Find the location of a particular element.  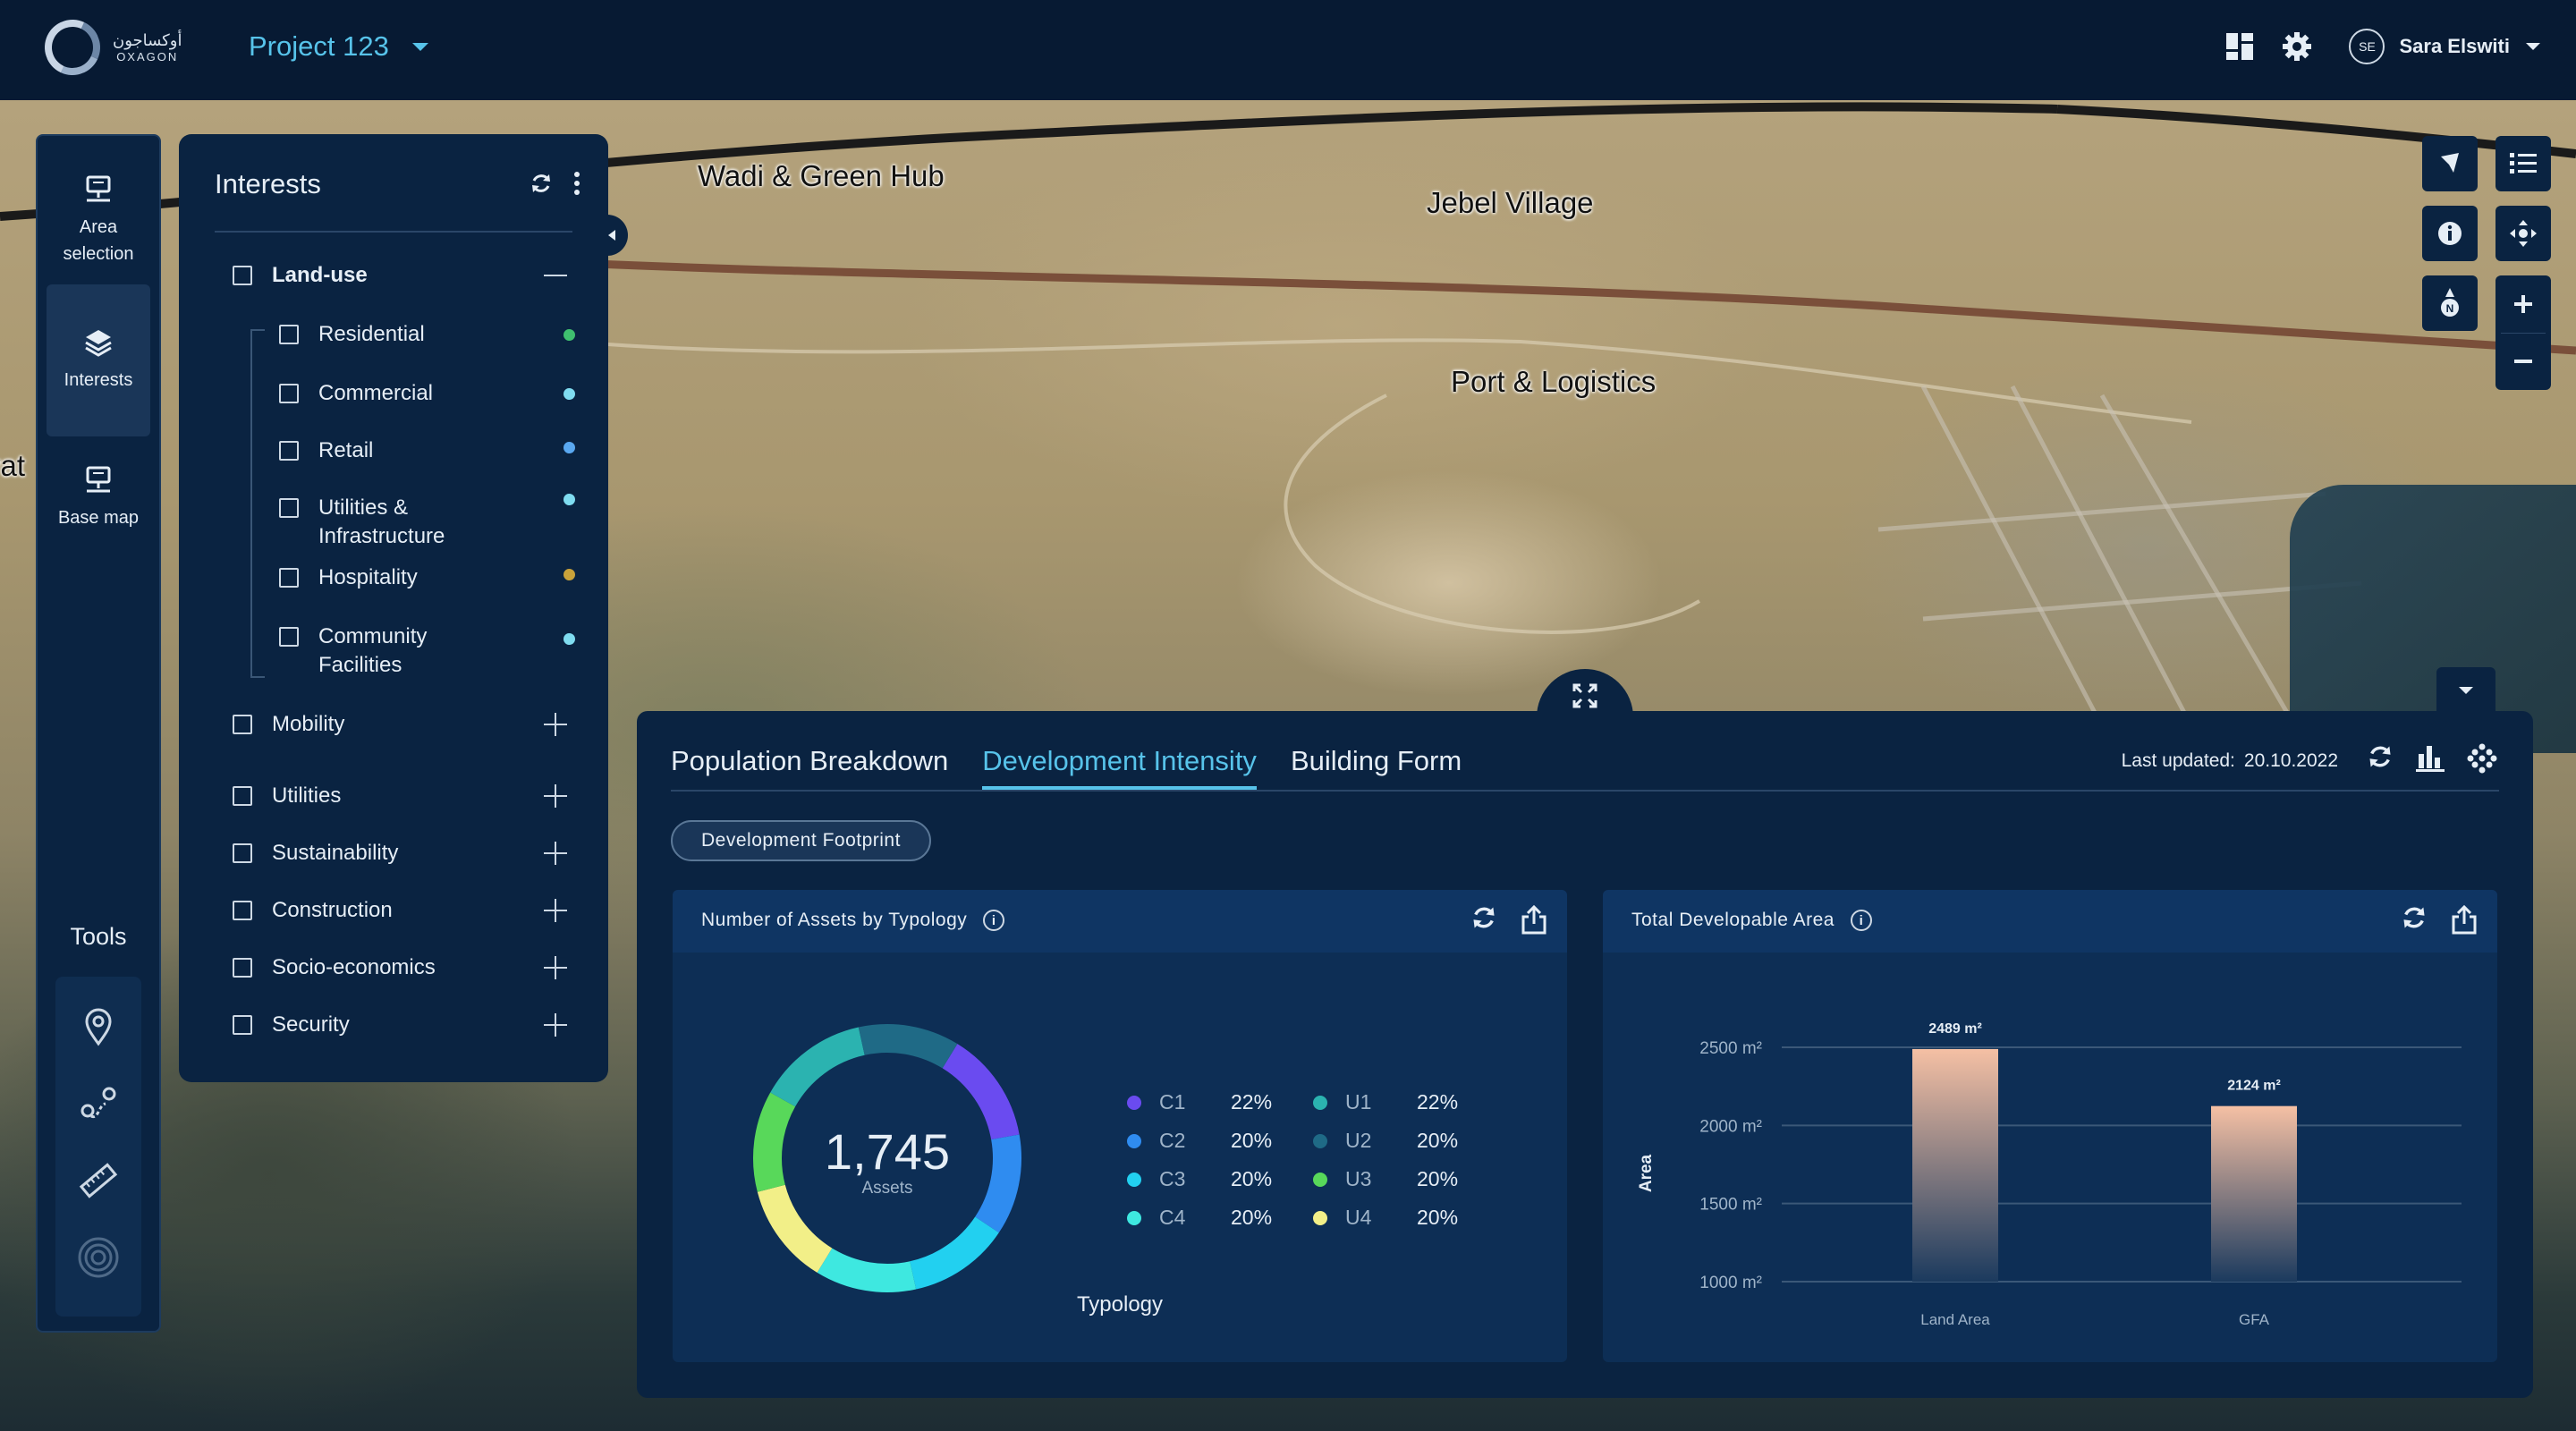

user-menu: SE Sara Elswiti is located at coordinates (2444, 47).